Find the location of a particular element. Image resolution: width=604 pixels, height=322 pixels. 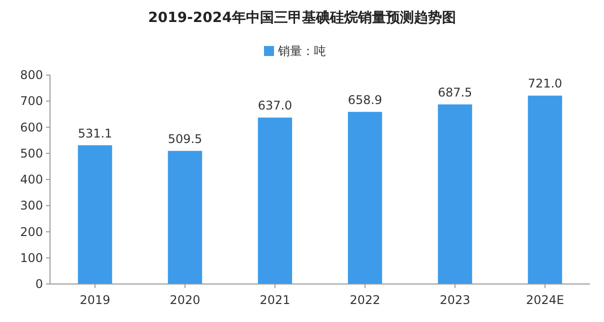

text: 687.5 is located at coordinates (455, 92).